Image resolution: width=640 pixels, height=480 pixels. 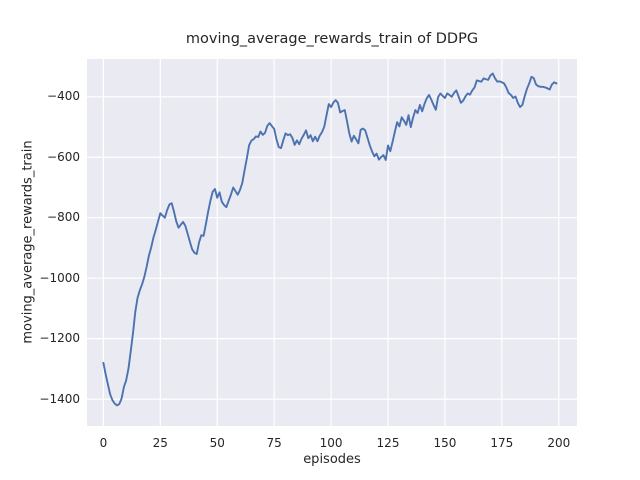 I want to click on x-tick-label: 0, so click(x=103, y=443).